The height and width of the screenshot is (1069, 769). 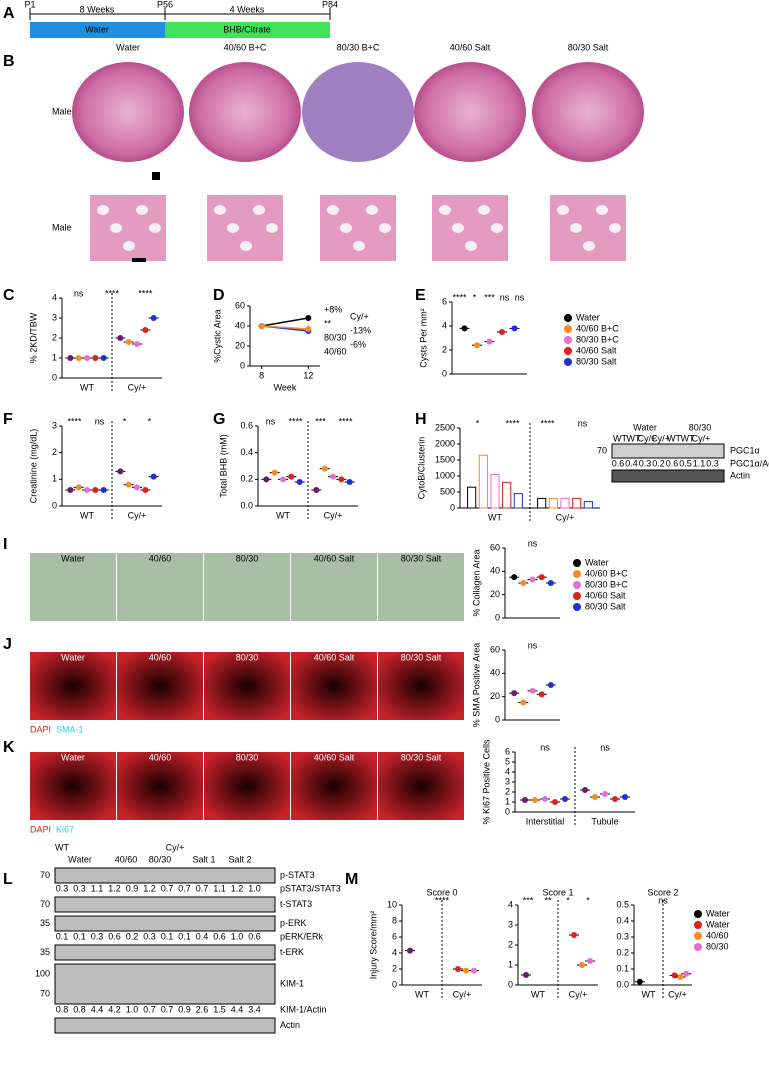 I want to click on y-axis-label: CytoB/Clusterin, so click(x=421, y=468).